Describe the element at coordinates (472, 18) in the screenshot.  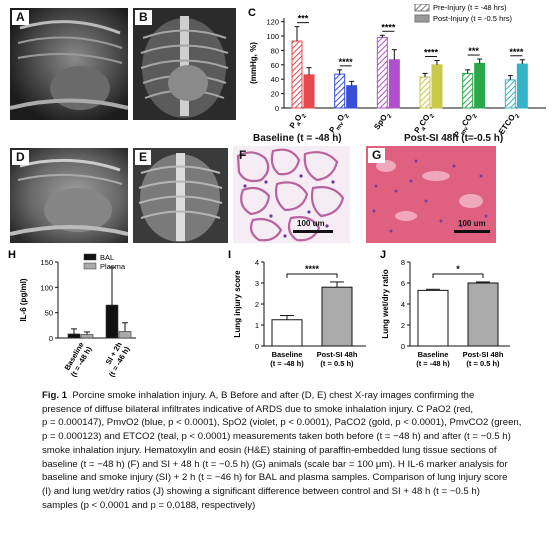
I see `legend-label-post: Post-Injury (t = -0.5 hrs)` at that location.